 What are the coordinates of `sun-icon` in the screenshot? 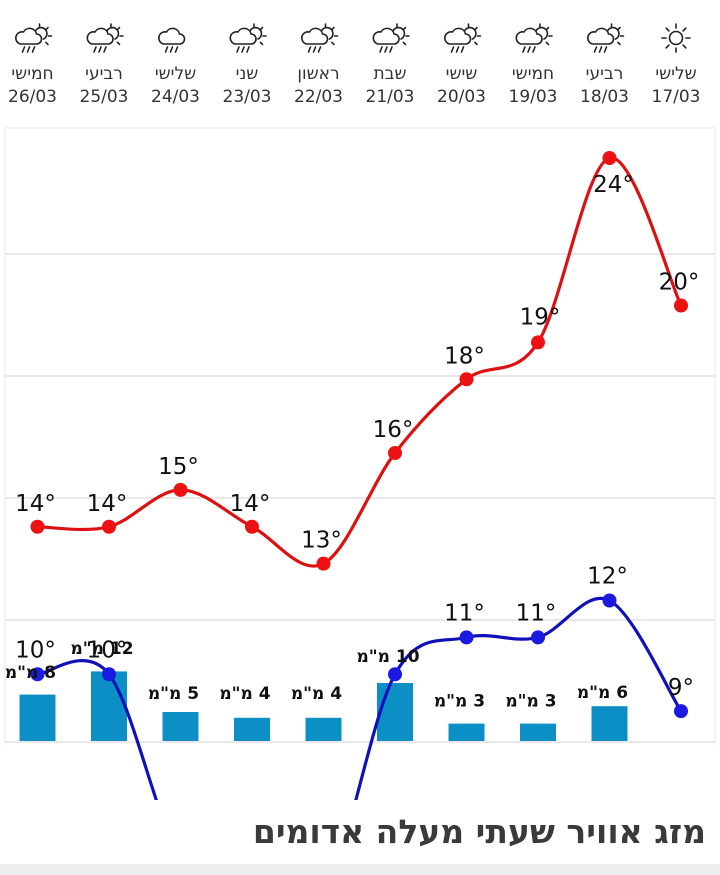 It's located at (676, 38).